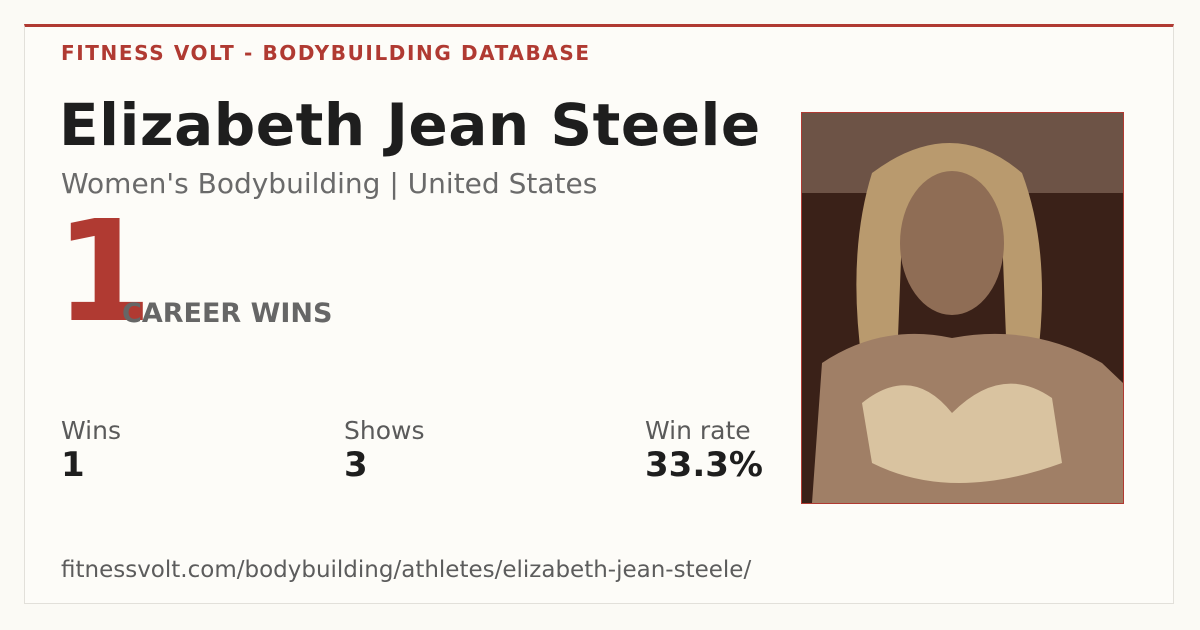 The height and width of the screenshot is (630, 1200). I want to click on brand: FITNESS VOLT - BODYBUILDING DATABASE, so click(326, 53).